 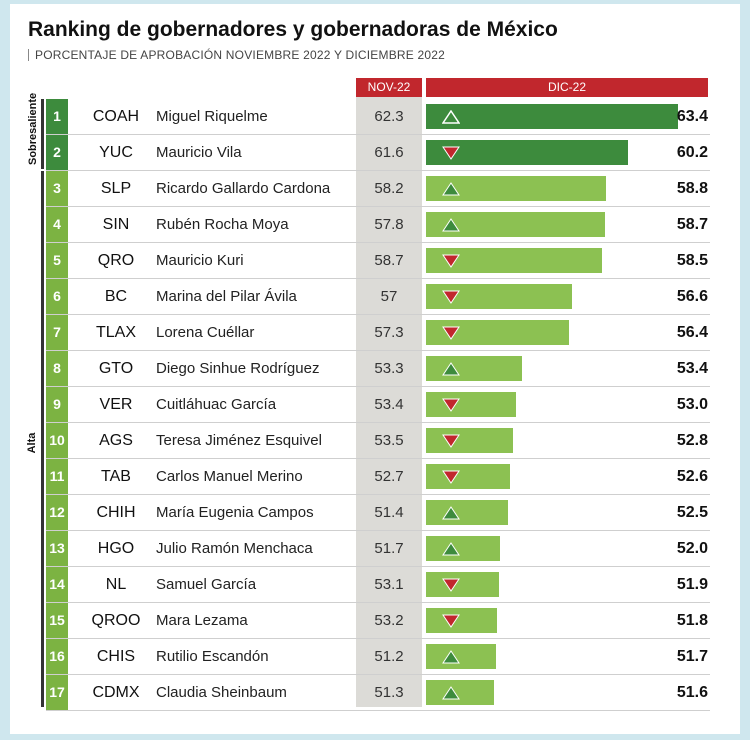 I want to click on table-row: 8 GTO Diego Sinhue Rodríguez 53.3 53.4, so click(x=378, y=369).